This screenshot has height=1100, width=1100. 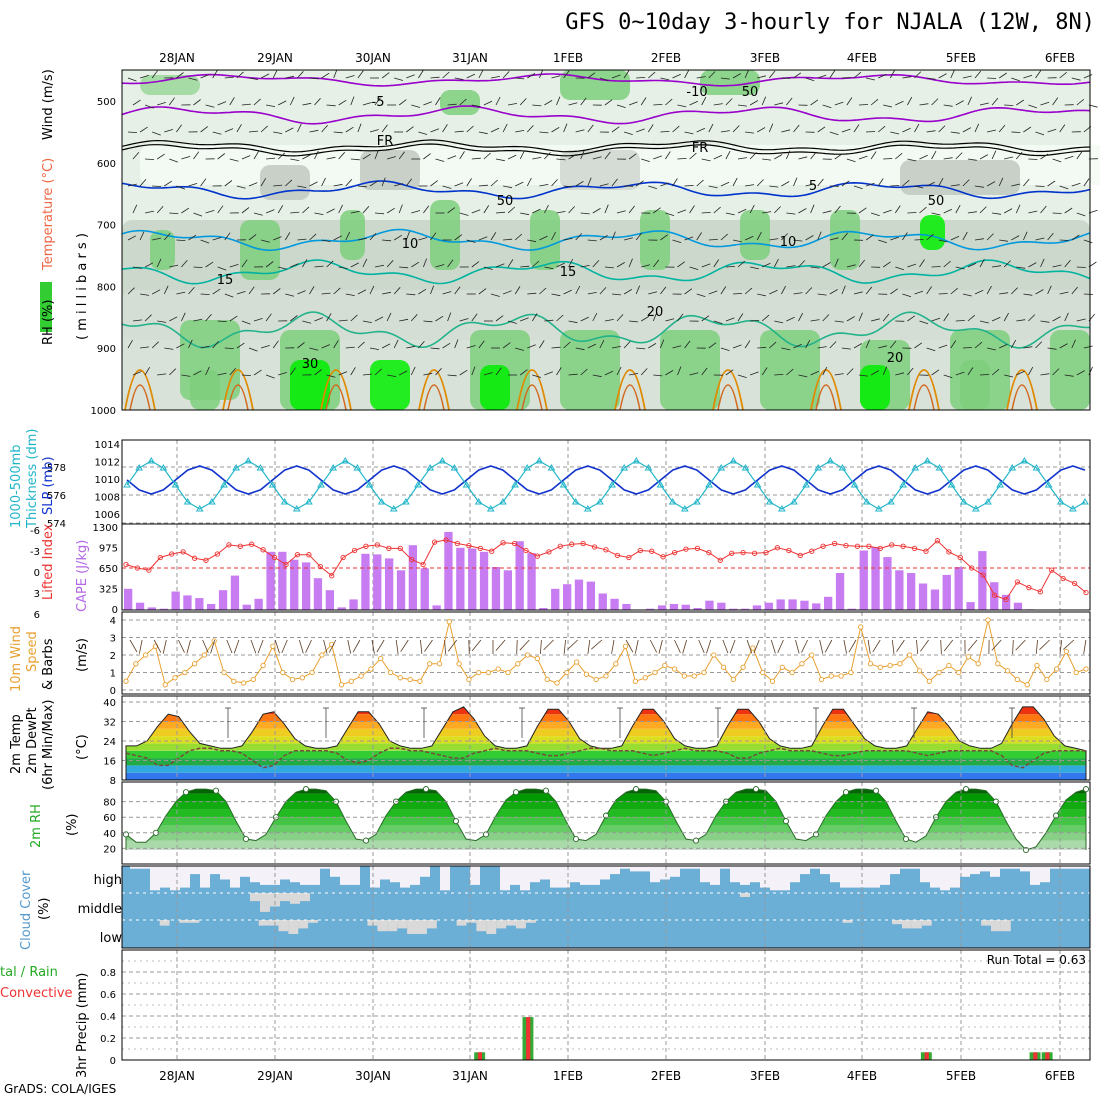 What do you see at coordinates (29, 972) in the screenshot?
I see `p8-rain-label: tal / Rain` at bounding box center [29, 972].